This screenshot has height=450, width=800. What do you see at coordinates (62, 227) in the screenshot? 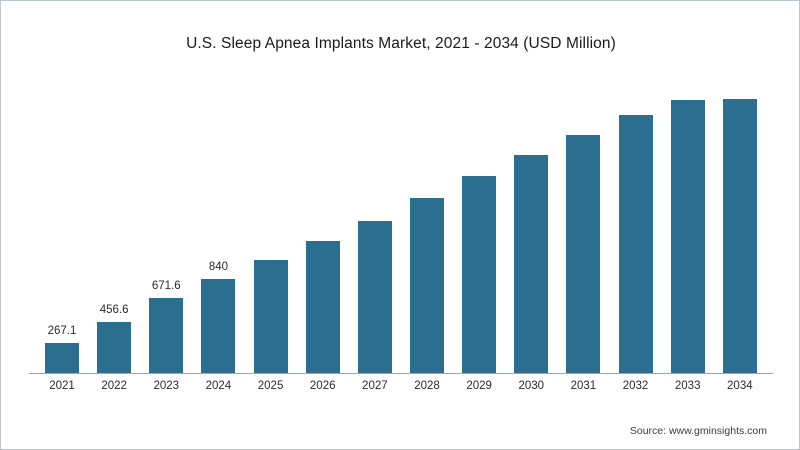
I see `bar-column: 267.1` at bounding box center [62, 227].